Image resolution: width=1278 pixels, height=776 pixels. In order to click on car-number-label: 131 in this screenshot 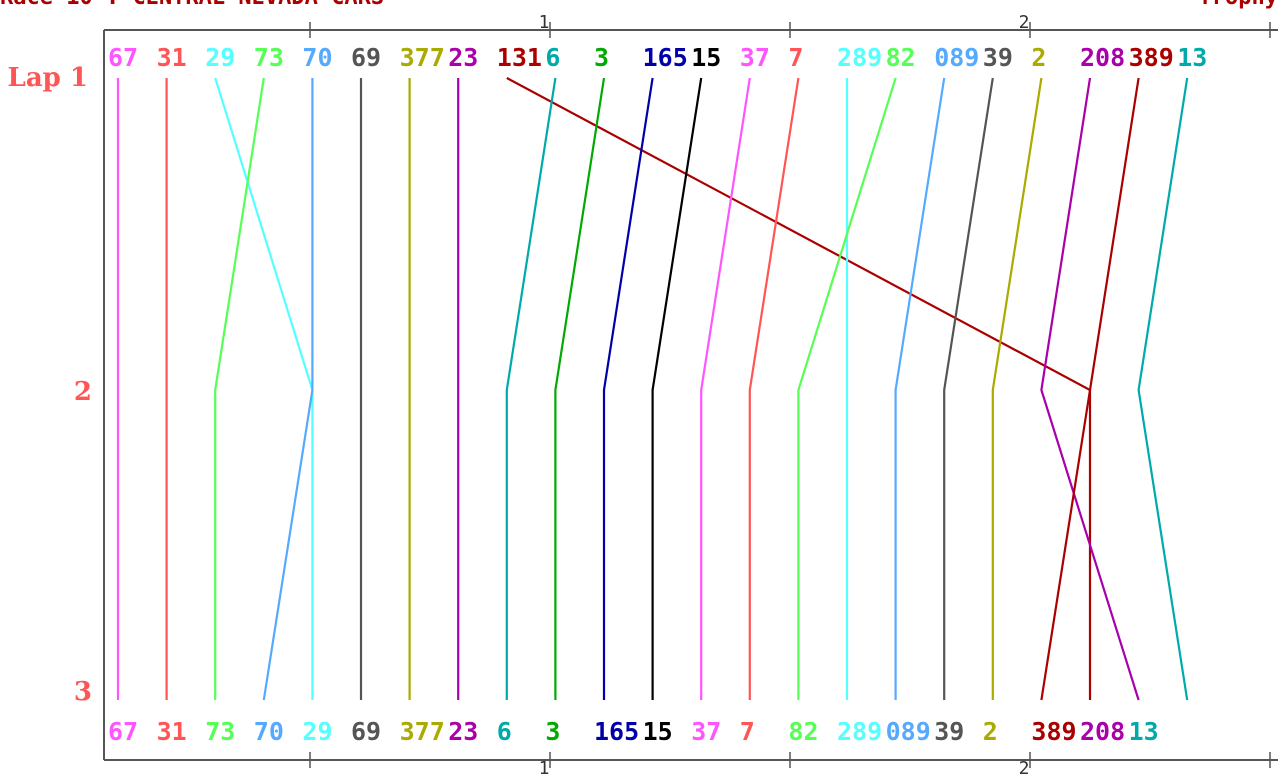, I will do `click(519, 57)`.